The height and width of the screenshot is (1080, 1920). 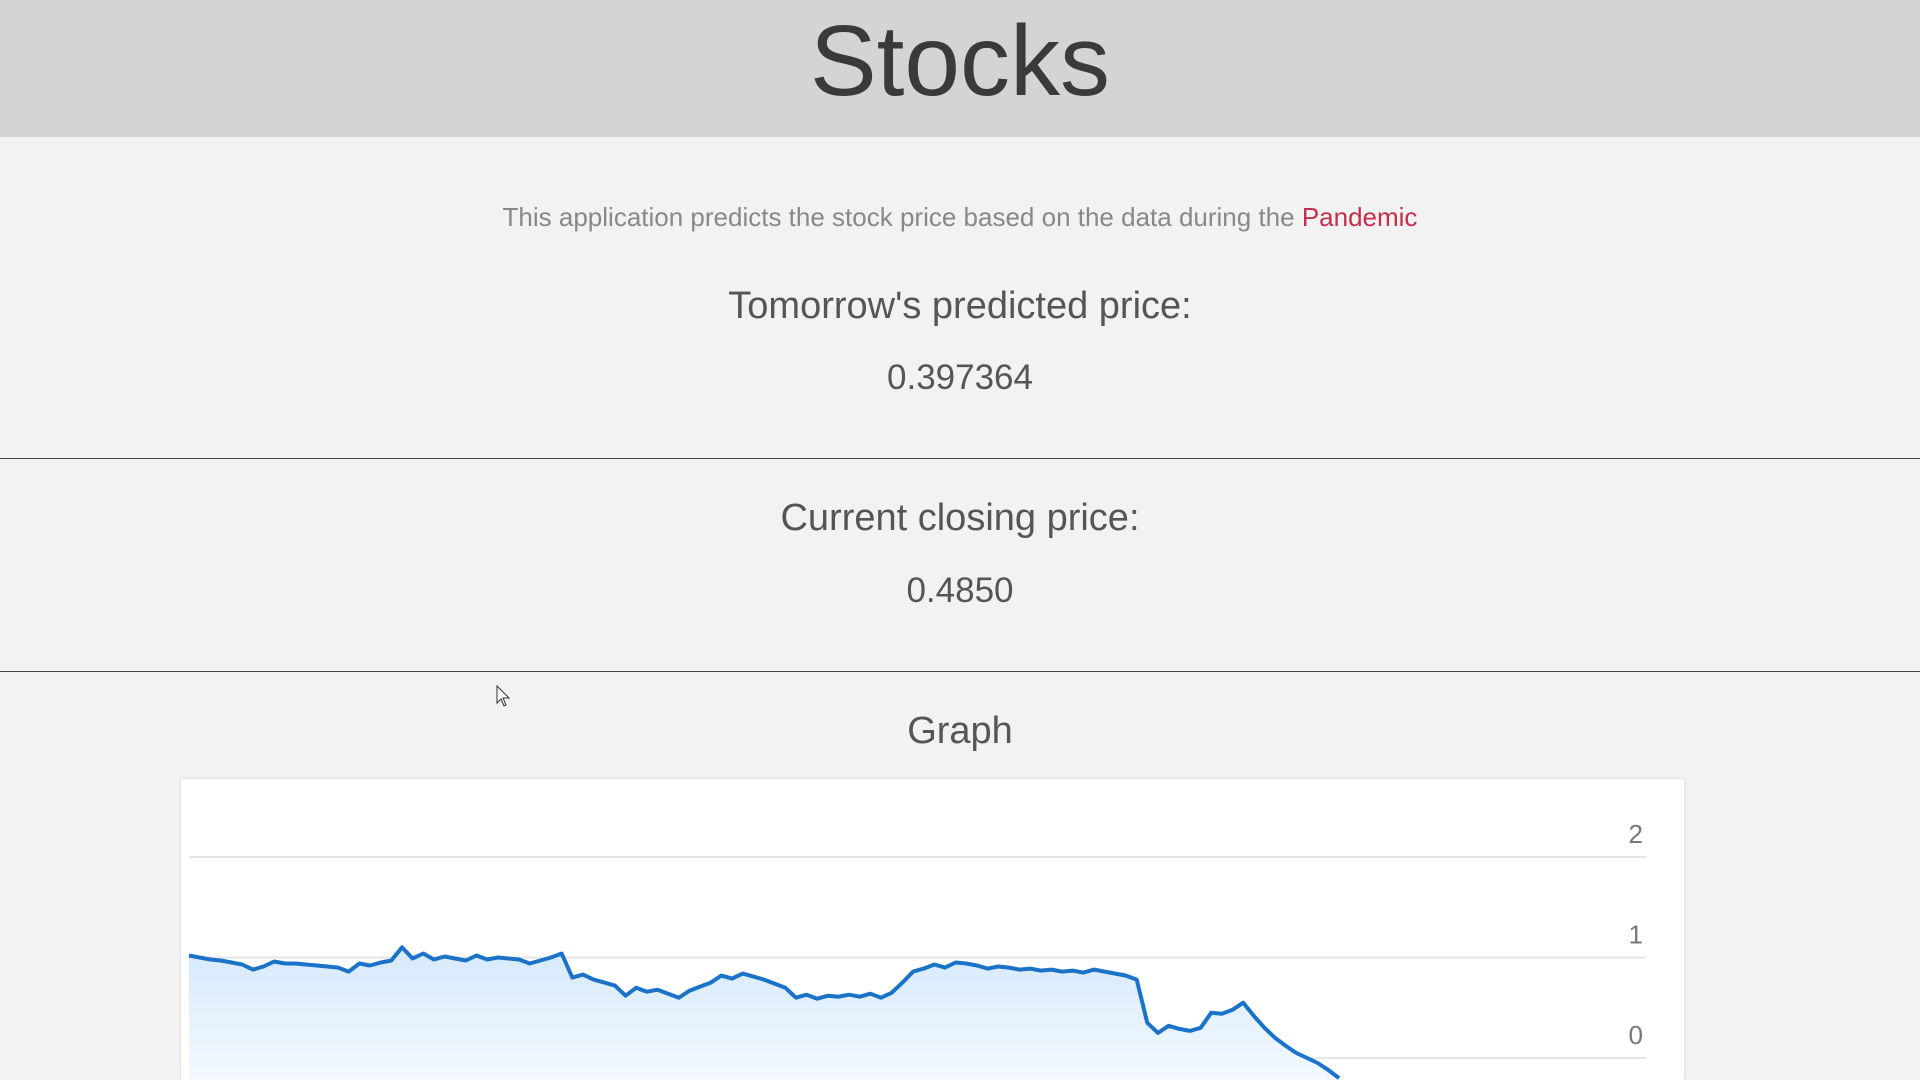 I want to click on closing-price-label: Current closing price:, so click(x=960, y=518).